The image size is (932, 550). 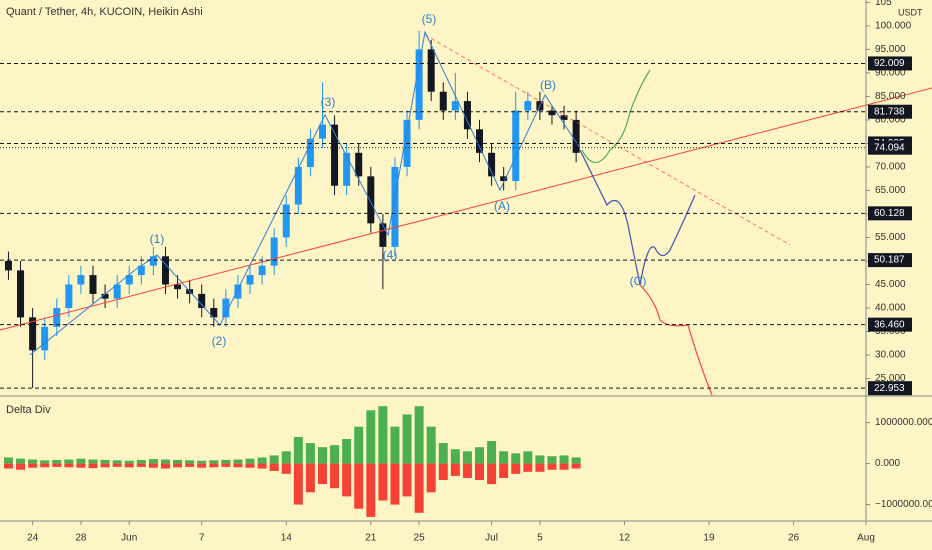 What do you see at coordinates (887, 463) in the screenshot?
I see `y-tick-label: 0.000` at bounding box center [887, 463].